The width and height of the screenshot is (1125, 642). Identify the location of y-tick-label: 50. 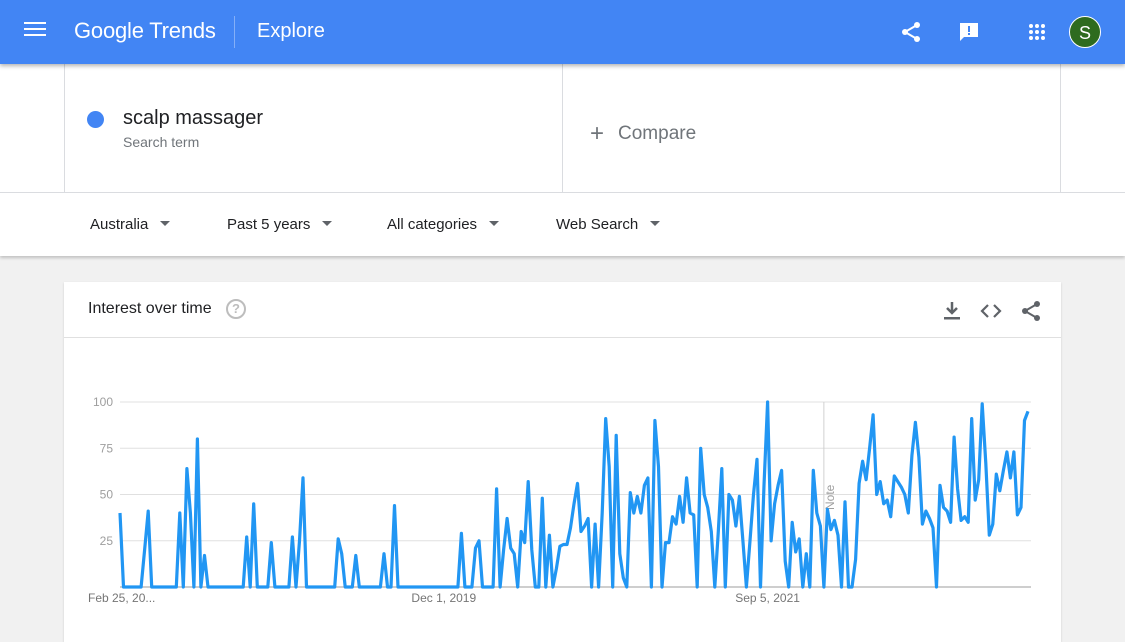
(107, 495).